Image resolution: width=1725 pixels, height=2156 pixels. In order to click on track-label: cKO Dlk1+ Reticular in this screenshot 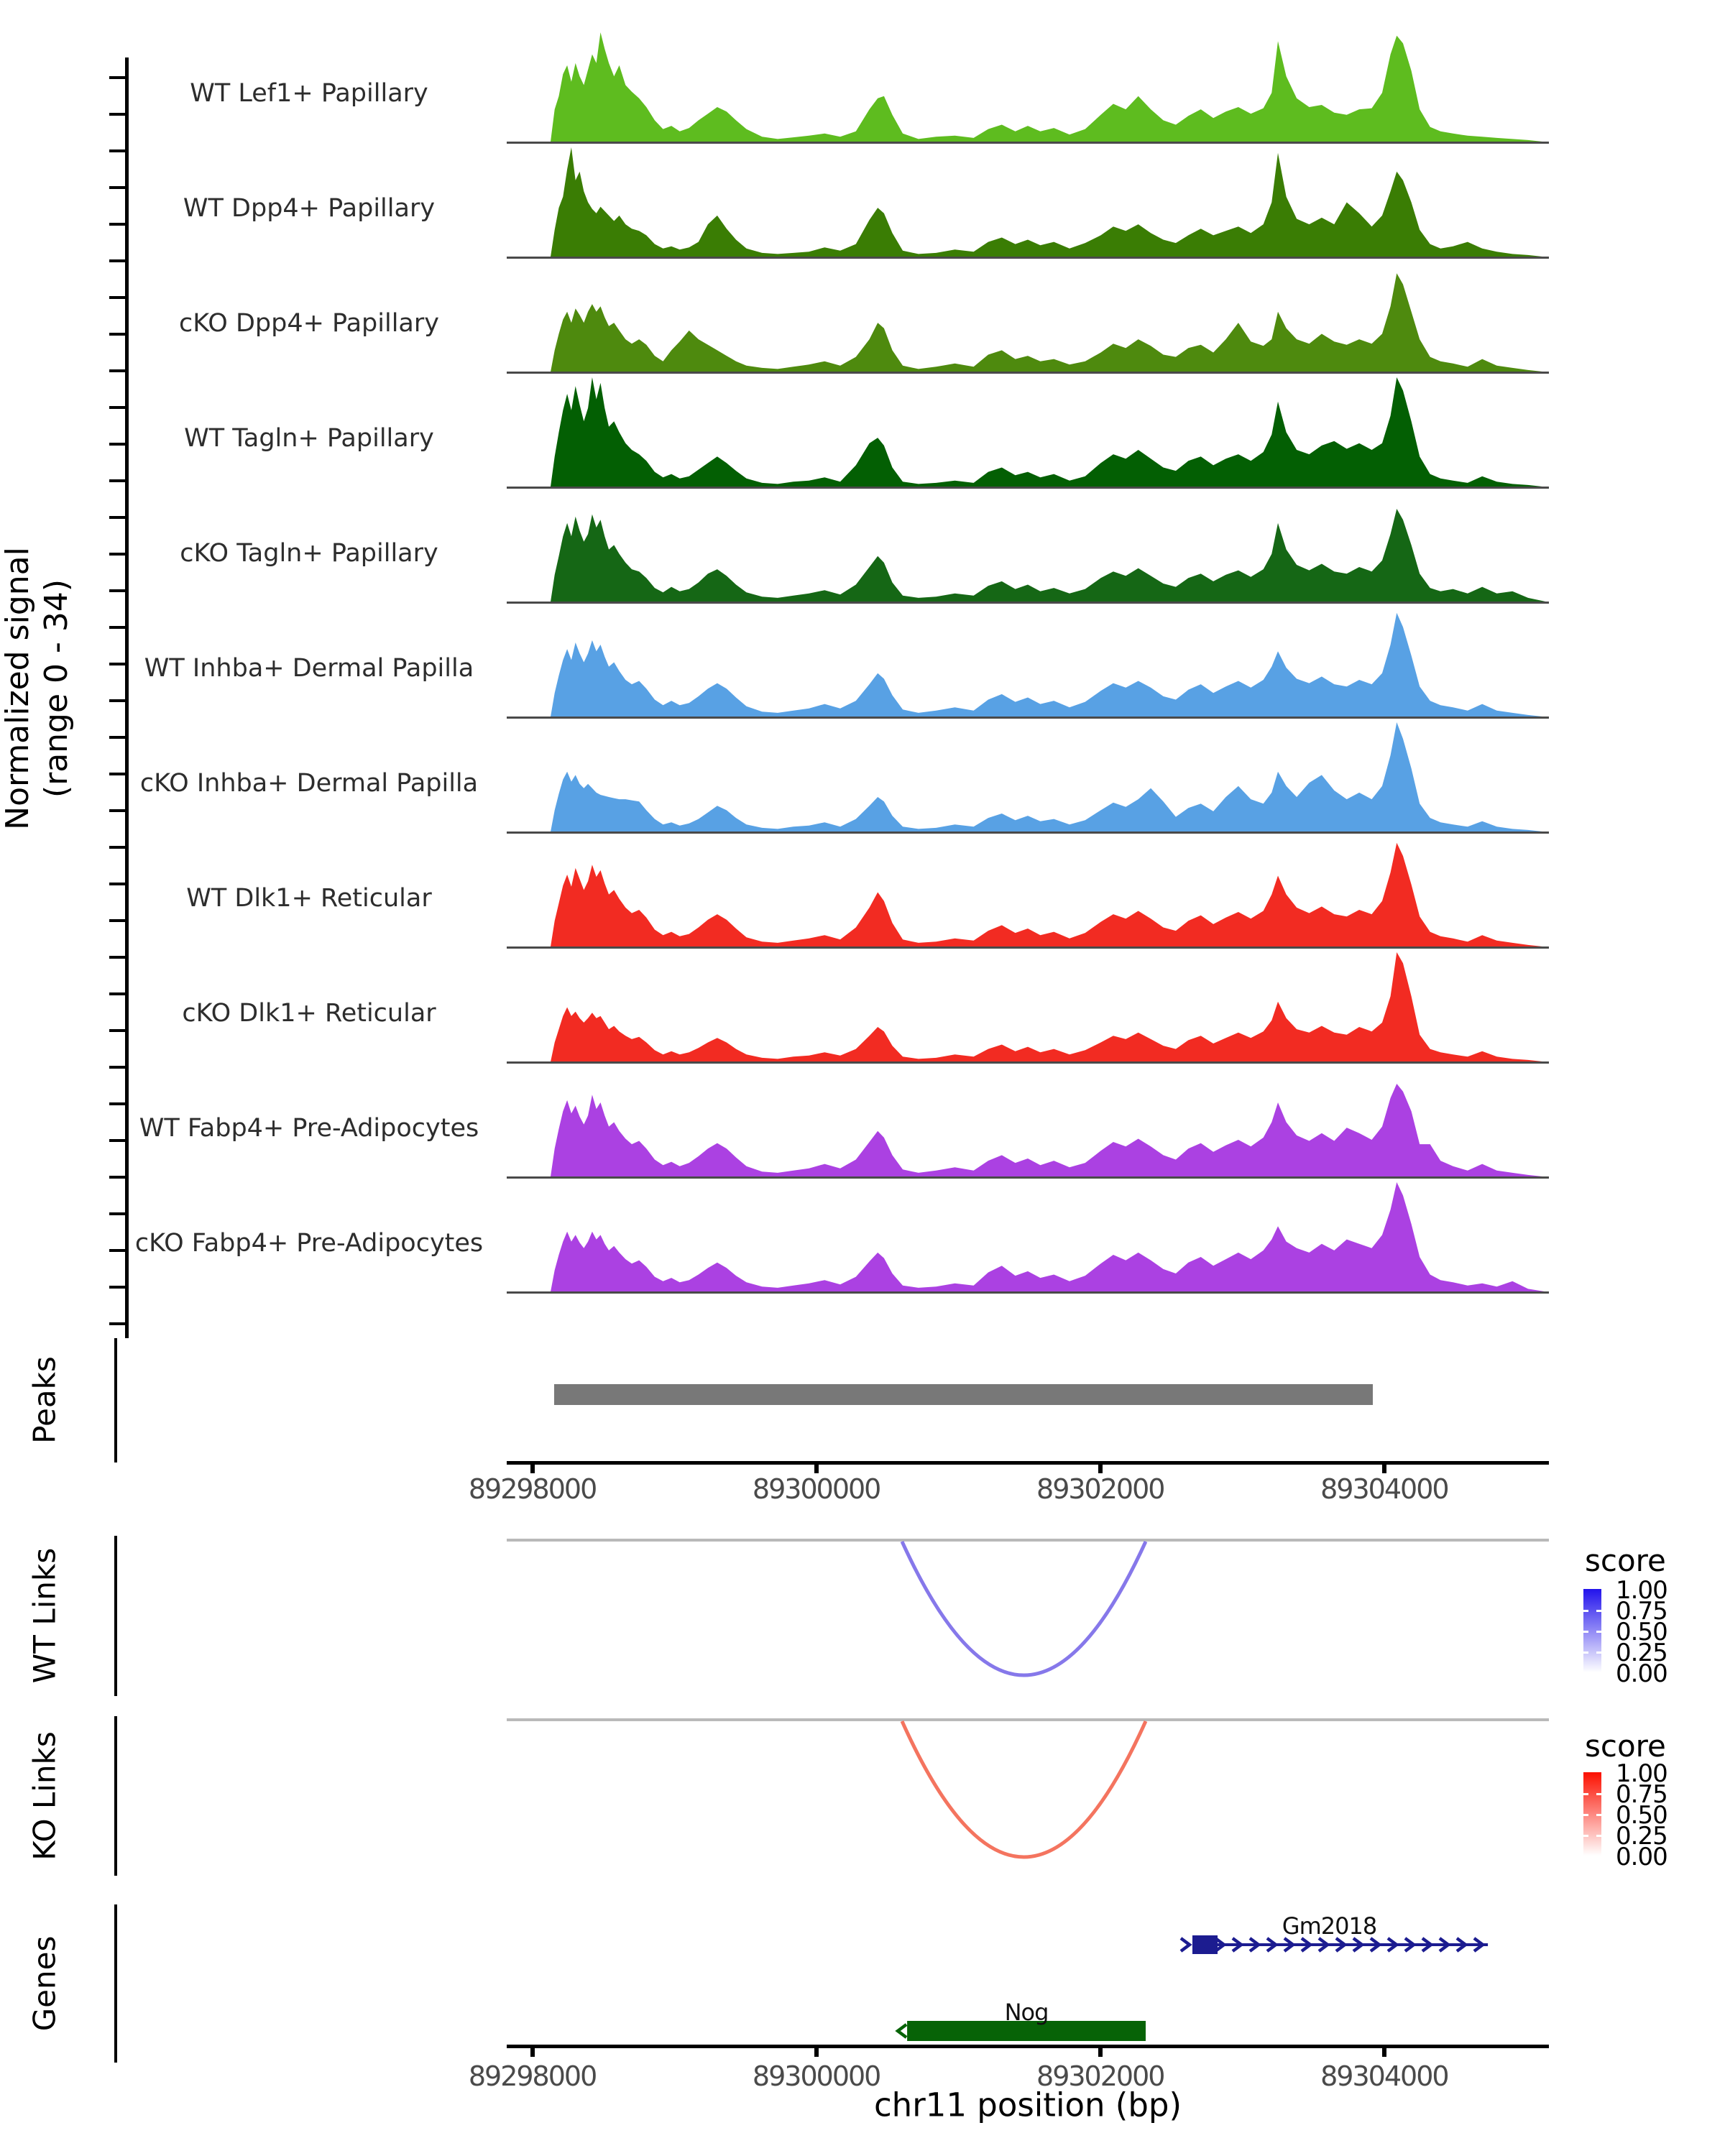, I will do `click(309, 1014)`.